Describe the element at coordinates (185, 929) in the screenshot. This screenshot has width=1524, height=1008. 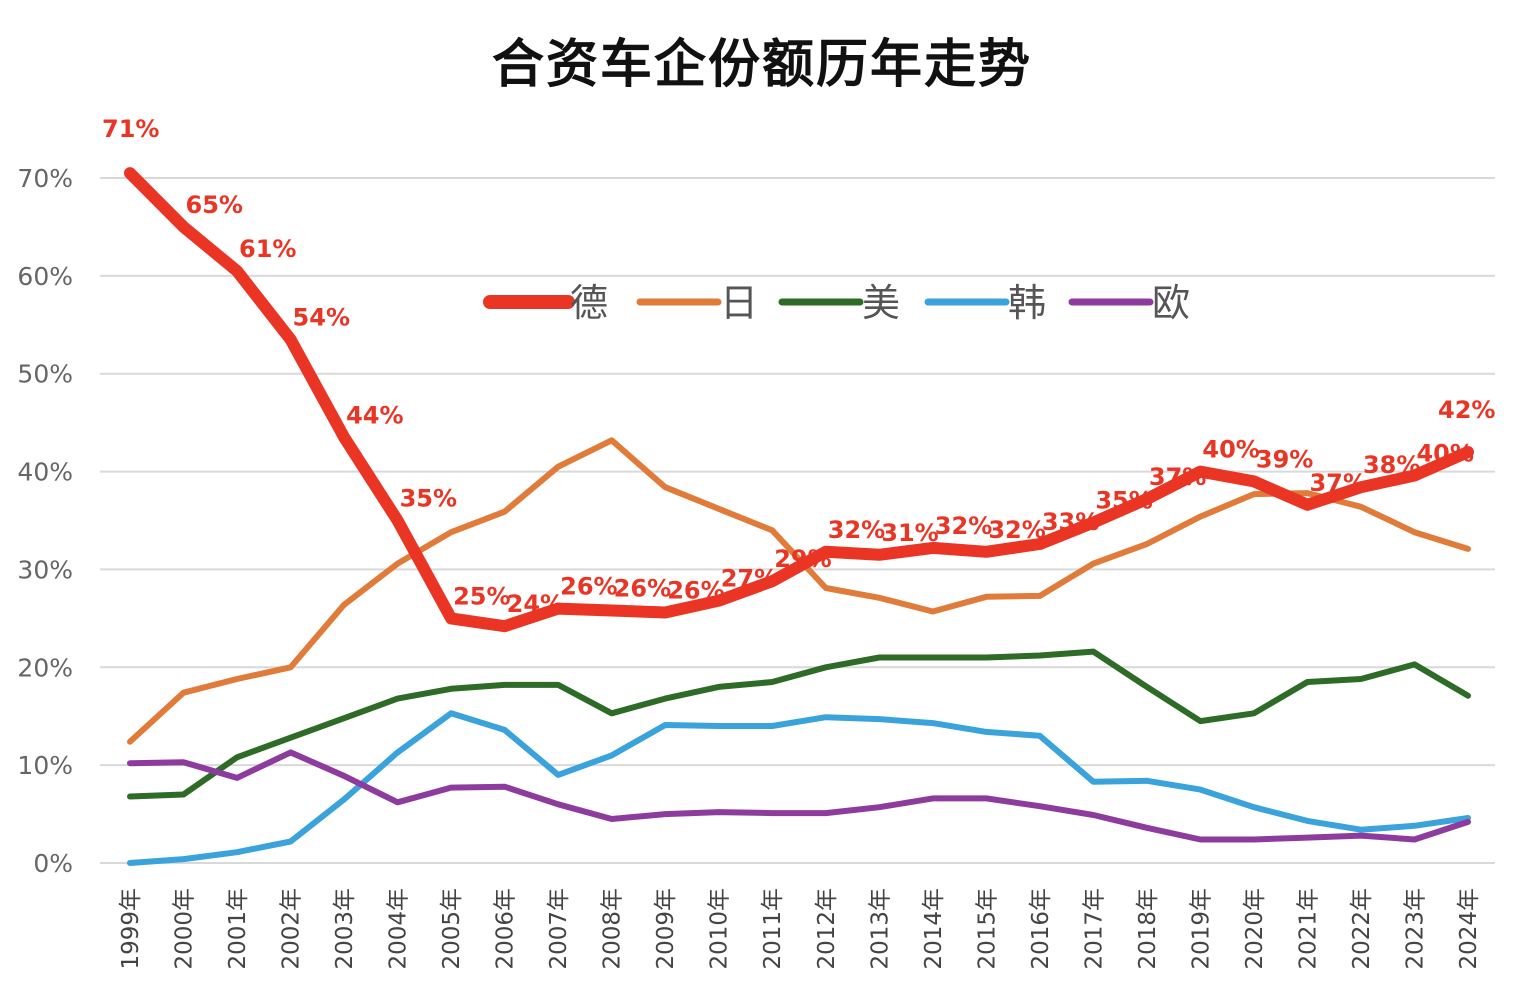
I see `x-tick-label: 2000年` at that location.